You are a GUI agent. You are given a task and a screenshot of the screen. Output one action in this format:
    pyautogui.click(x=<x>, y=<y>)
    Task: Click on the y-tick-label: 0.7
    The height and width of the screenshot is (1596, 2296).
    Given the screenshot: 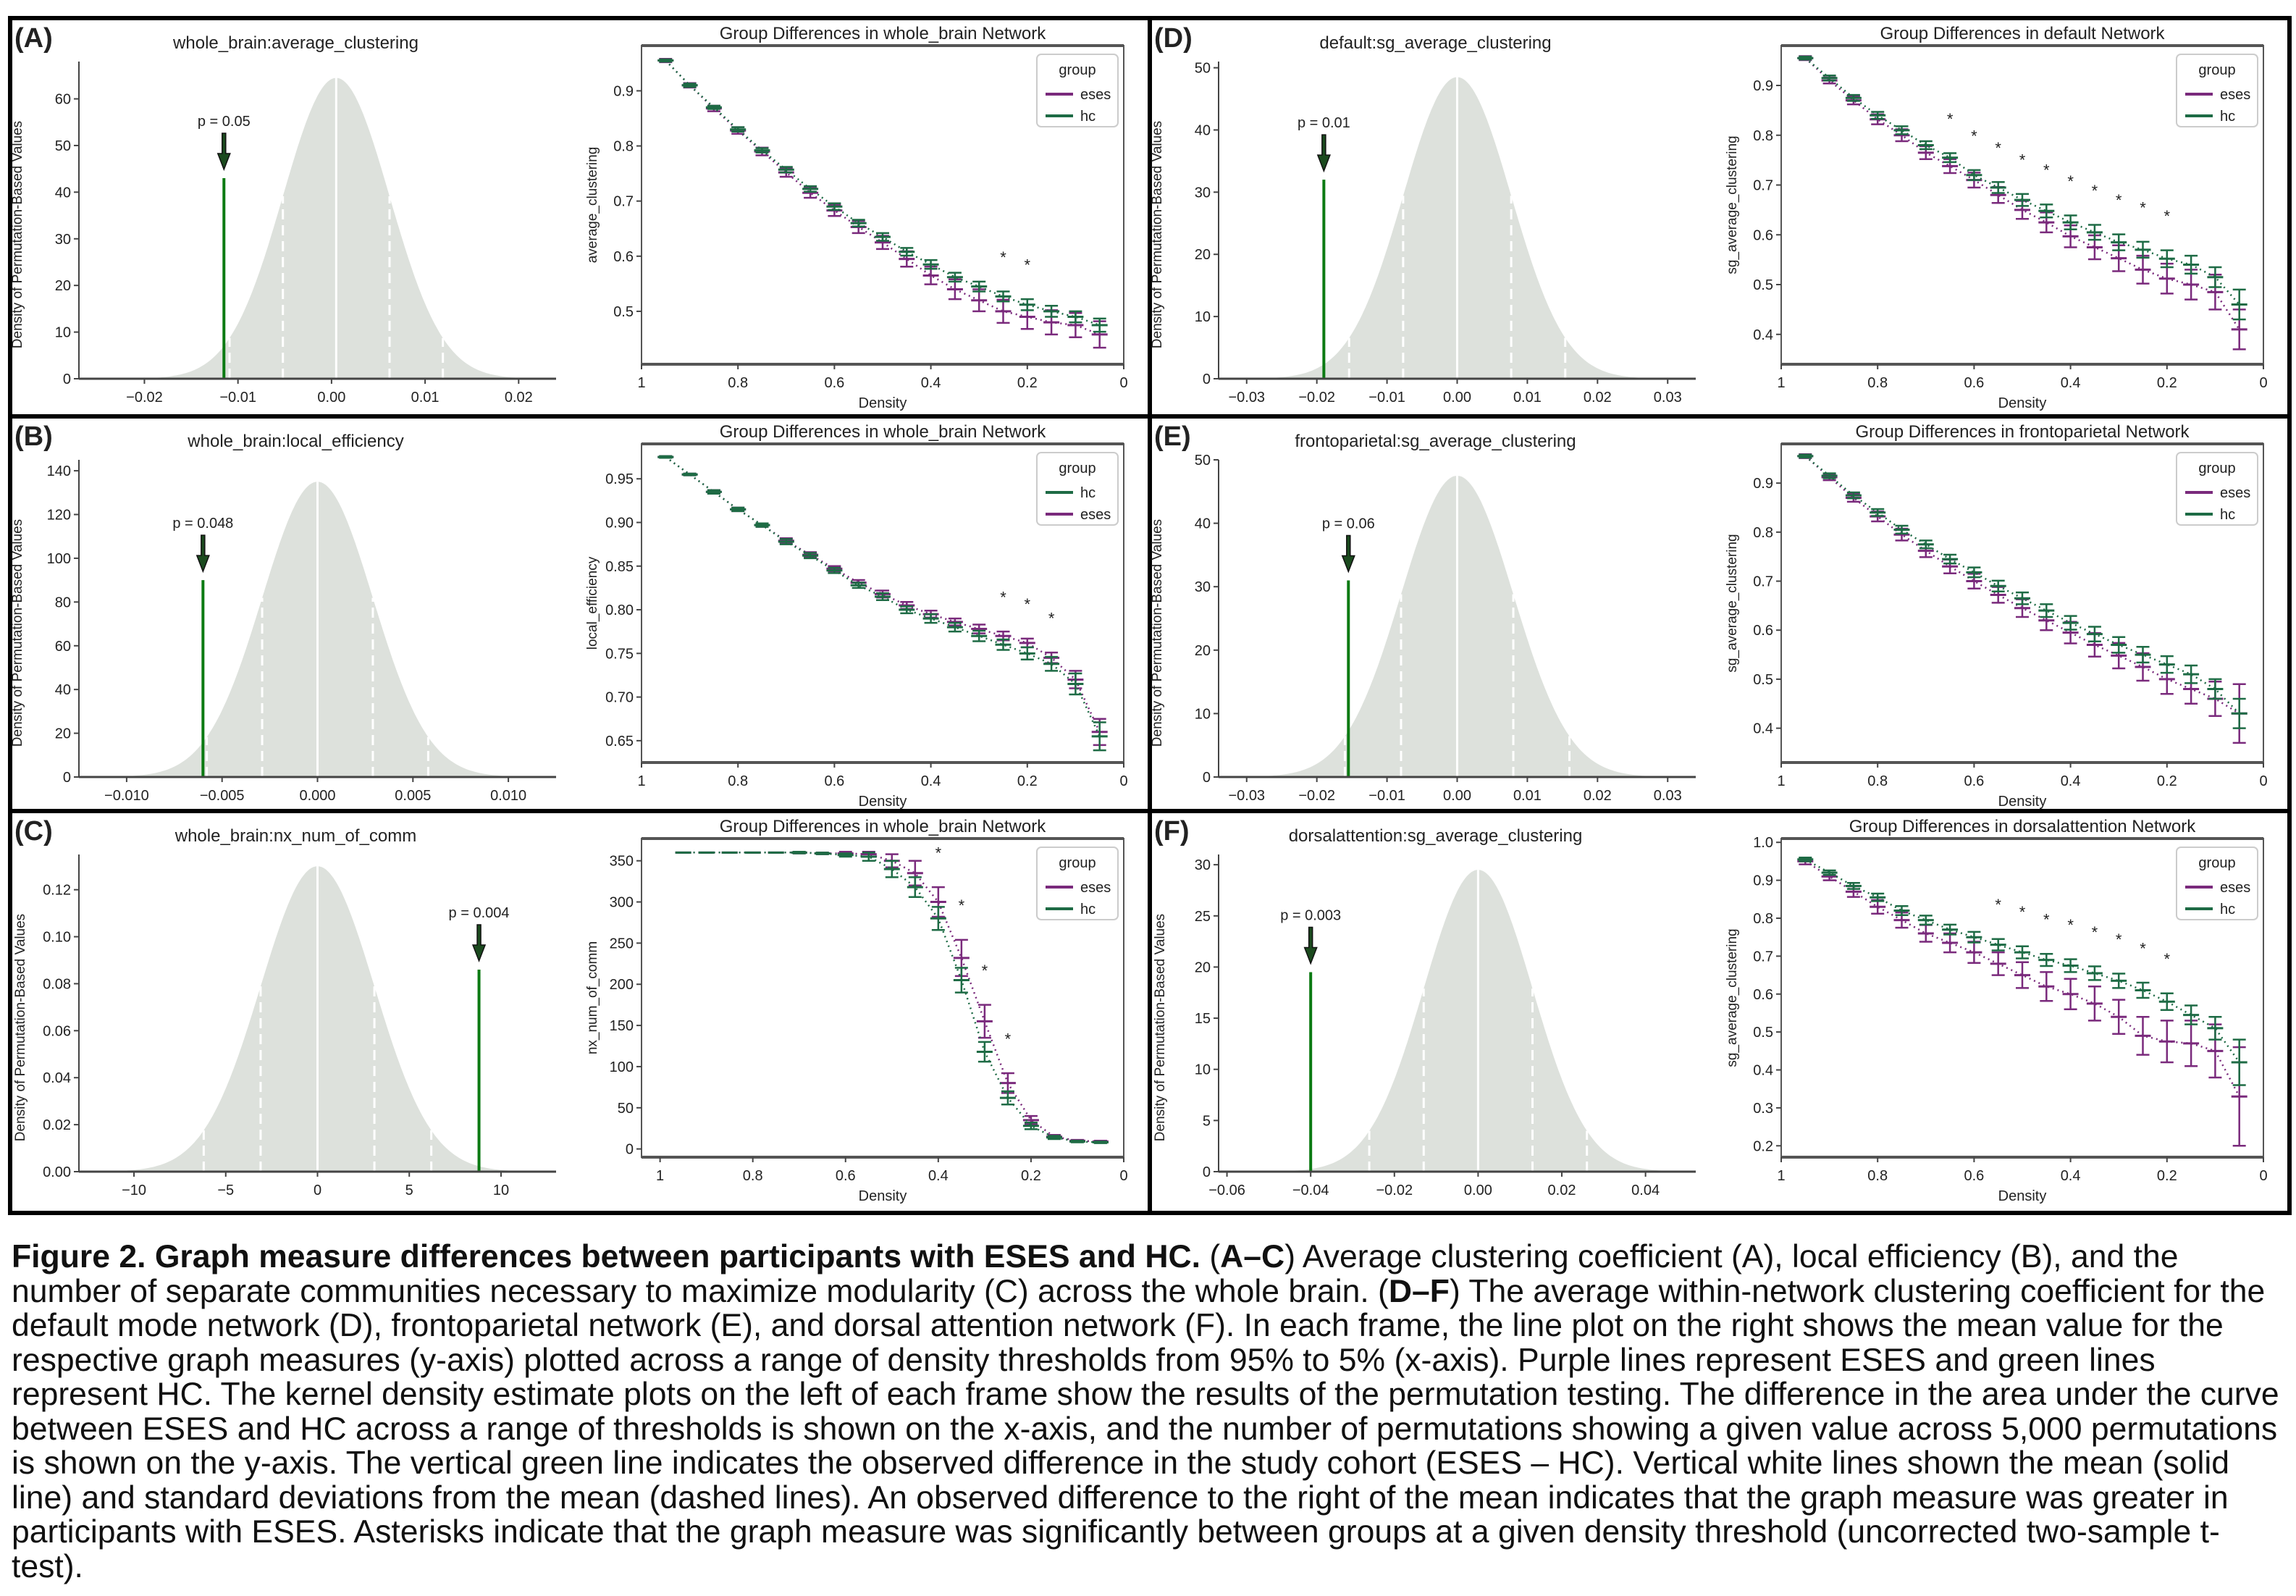 What is the action you would take?
    pyautogui.click(x=1763, y=957)
    